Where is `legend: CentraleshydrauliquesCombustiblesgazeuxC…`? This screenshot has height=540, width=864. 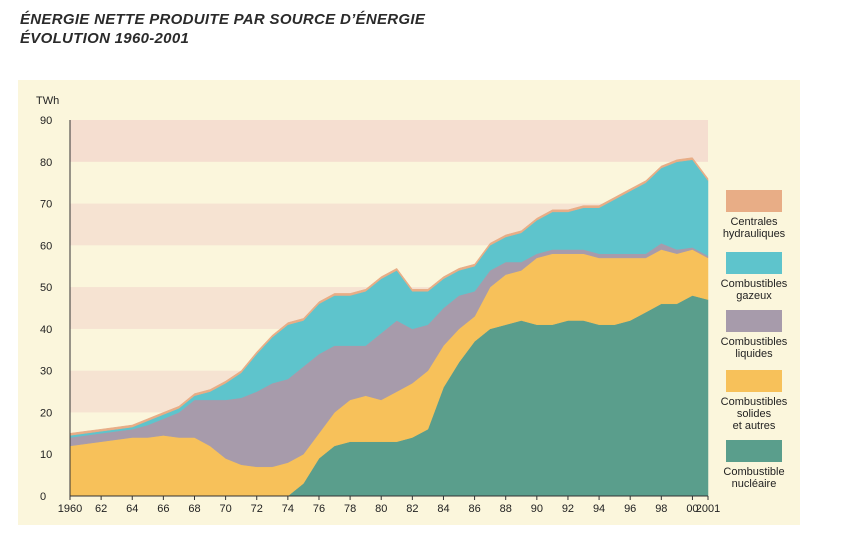 legend: CentraleshydrauliquesCombustiblesgazeuxC… is located at coordinates (754, 340).